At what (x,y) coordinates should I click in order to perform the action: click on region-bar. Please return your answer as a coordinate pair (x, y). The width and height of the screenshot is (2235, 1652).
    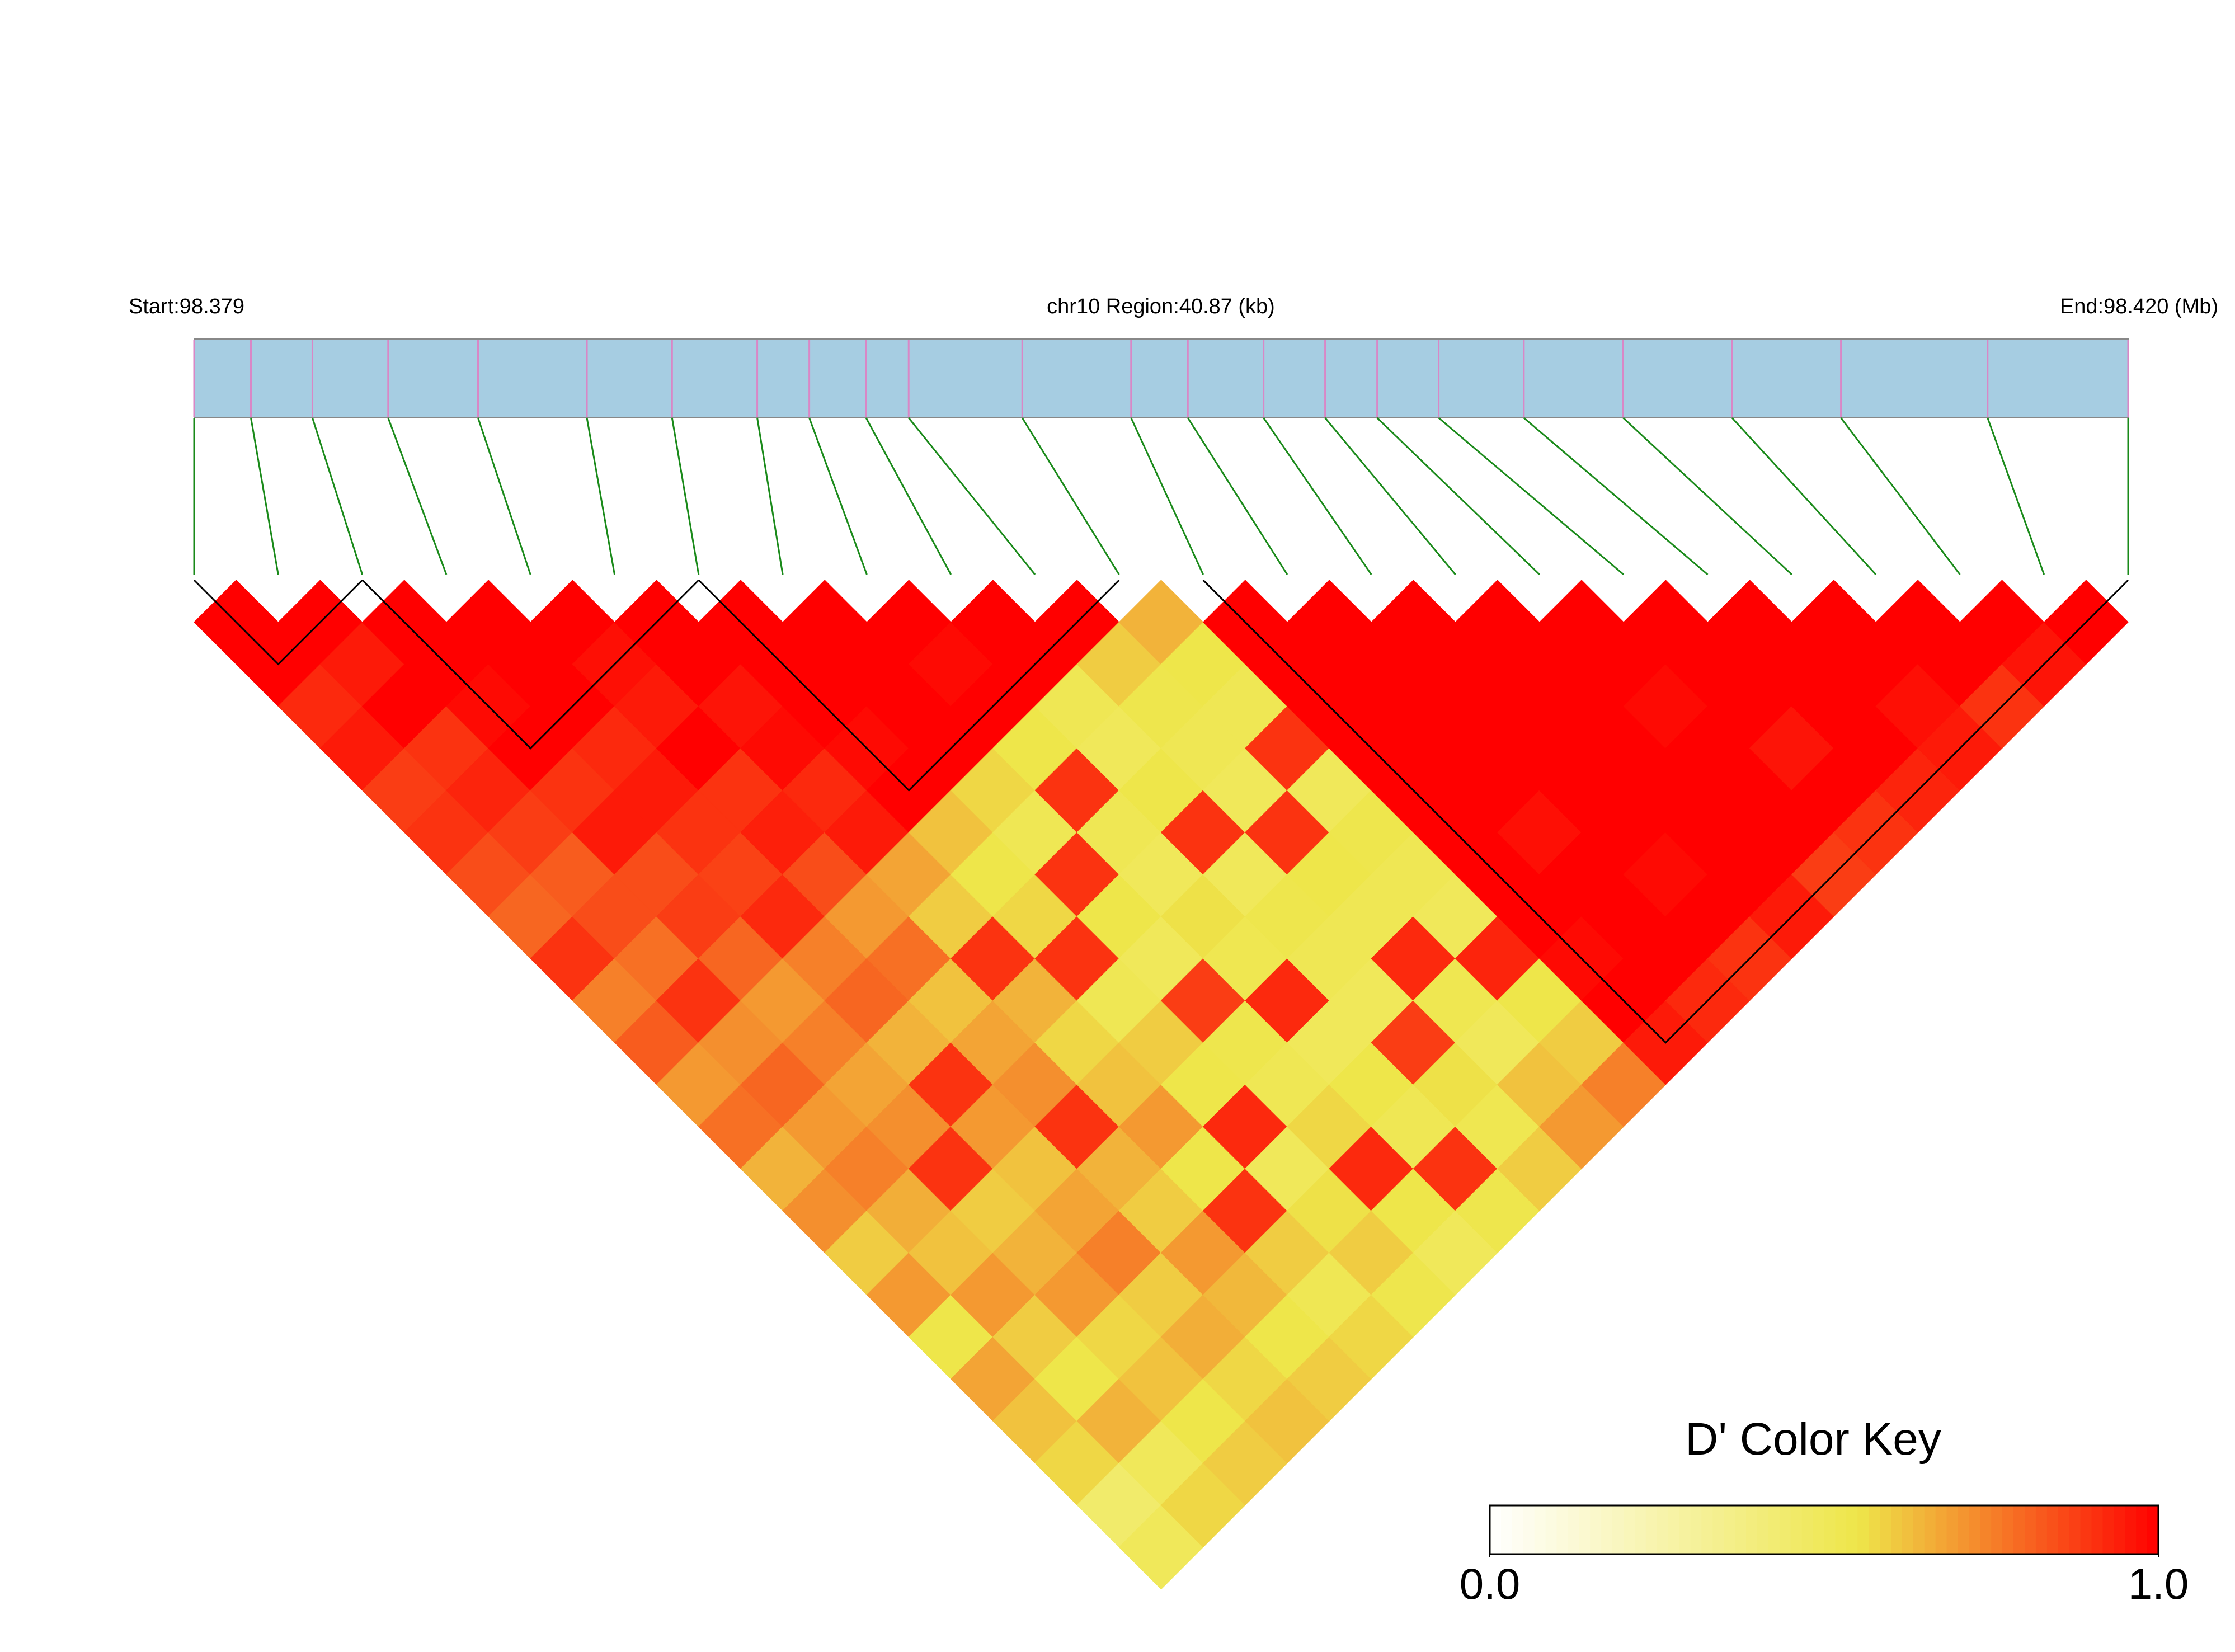
    Looking at the image, I should click on (1161, 378).